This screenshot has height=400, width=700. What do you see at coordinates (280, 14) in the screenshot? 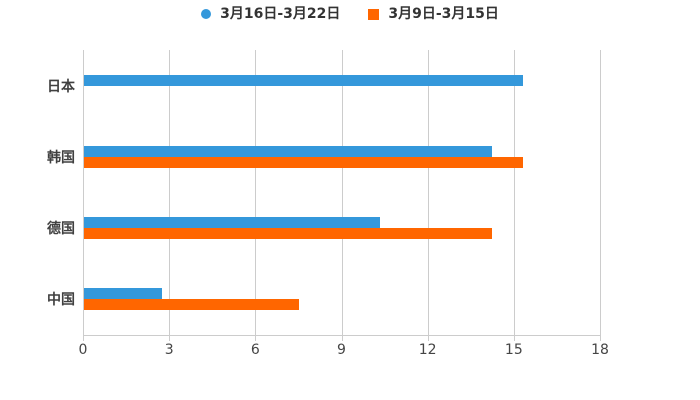
I see `legend-label-mar16-mar22: 3月16日-3月22日` at bounding box center [280, 14].